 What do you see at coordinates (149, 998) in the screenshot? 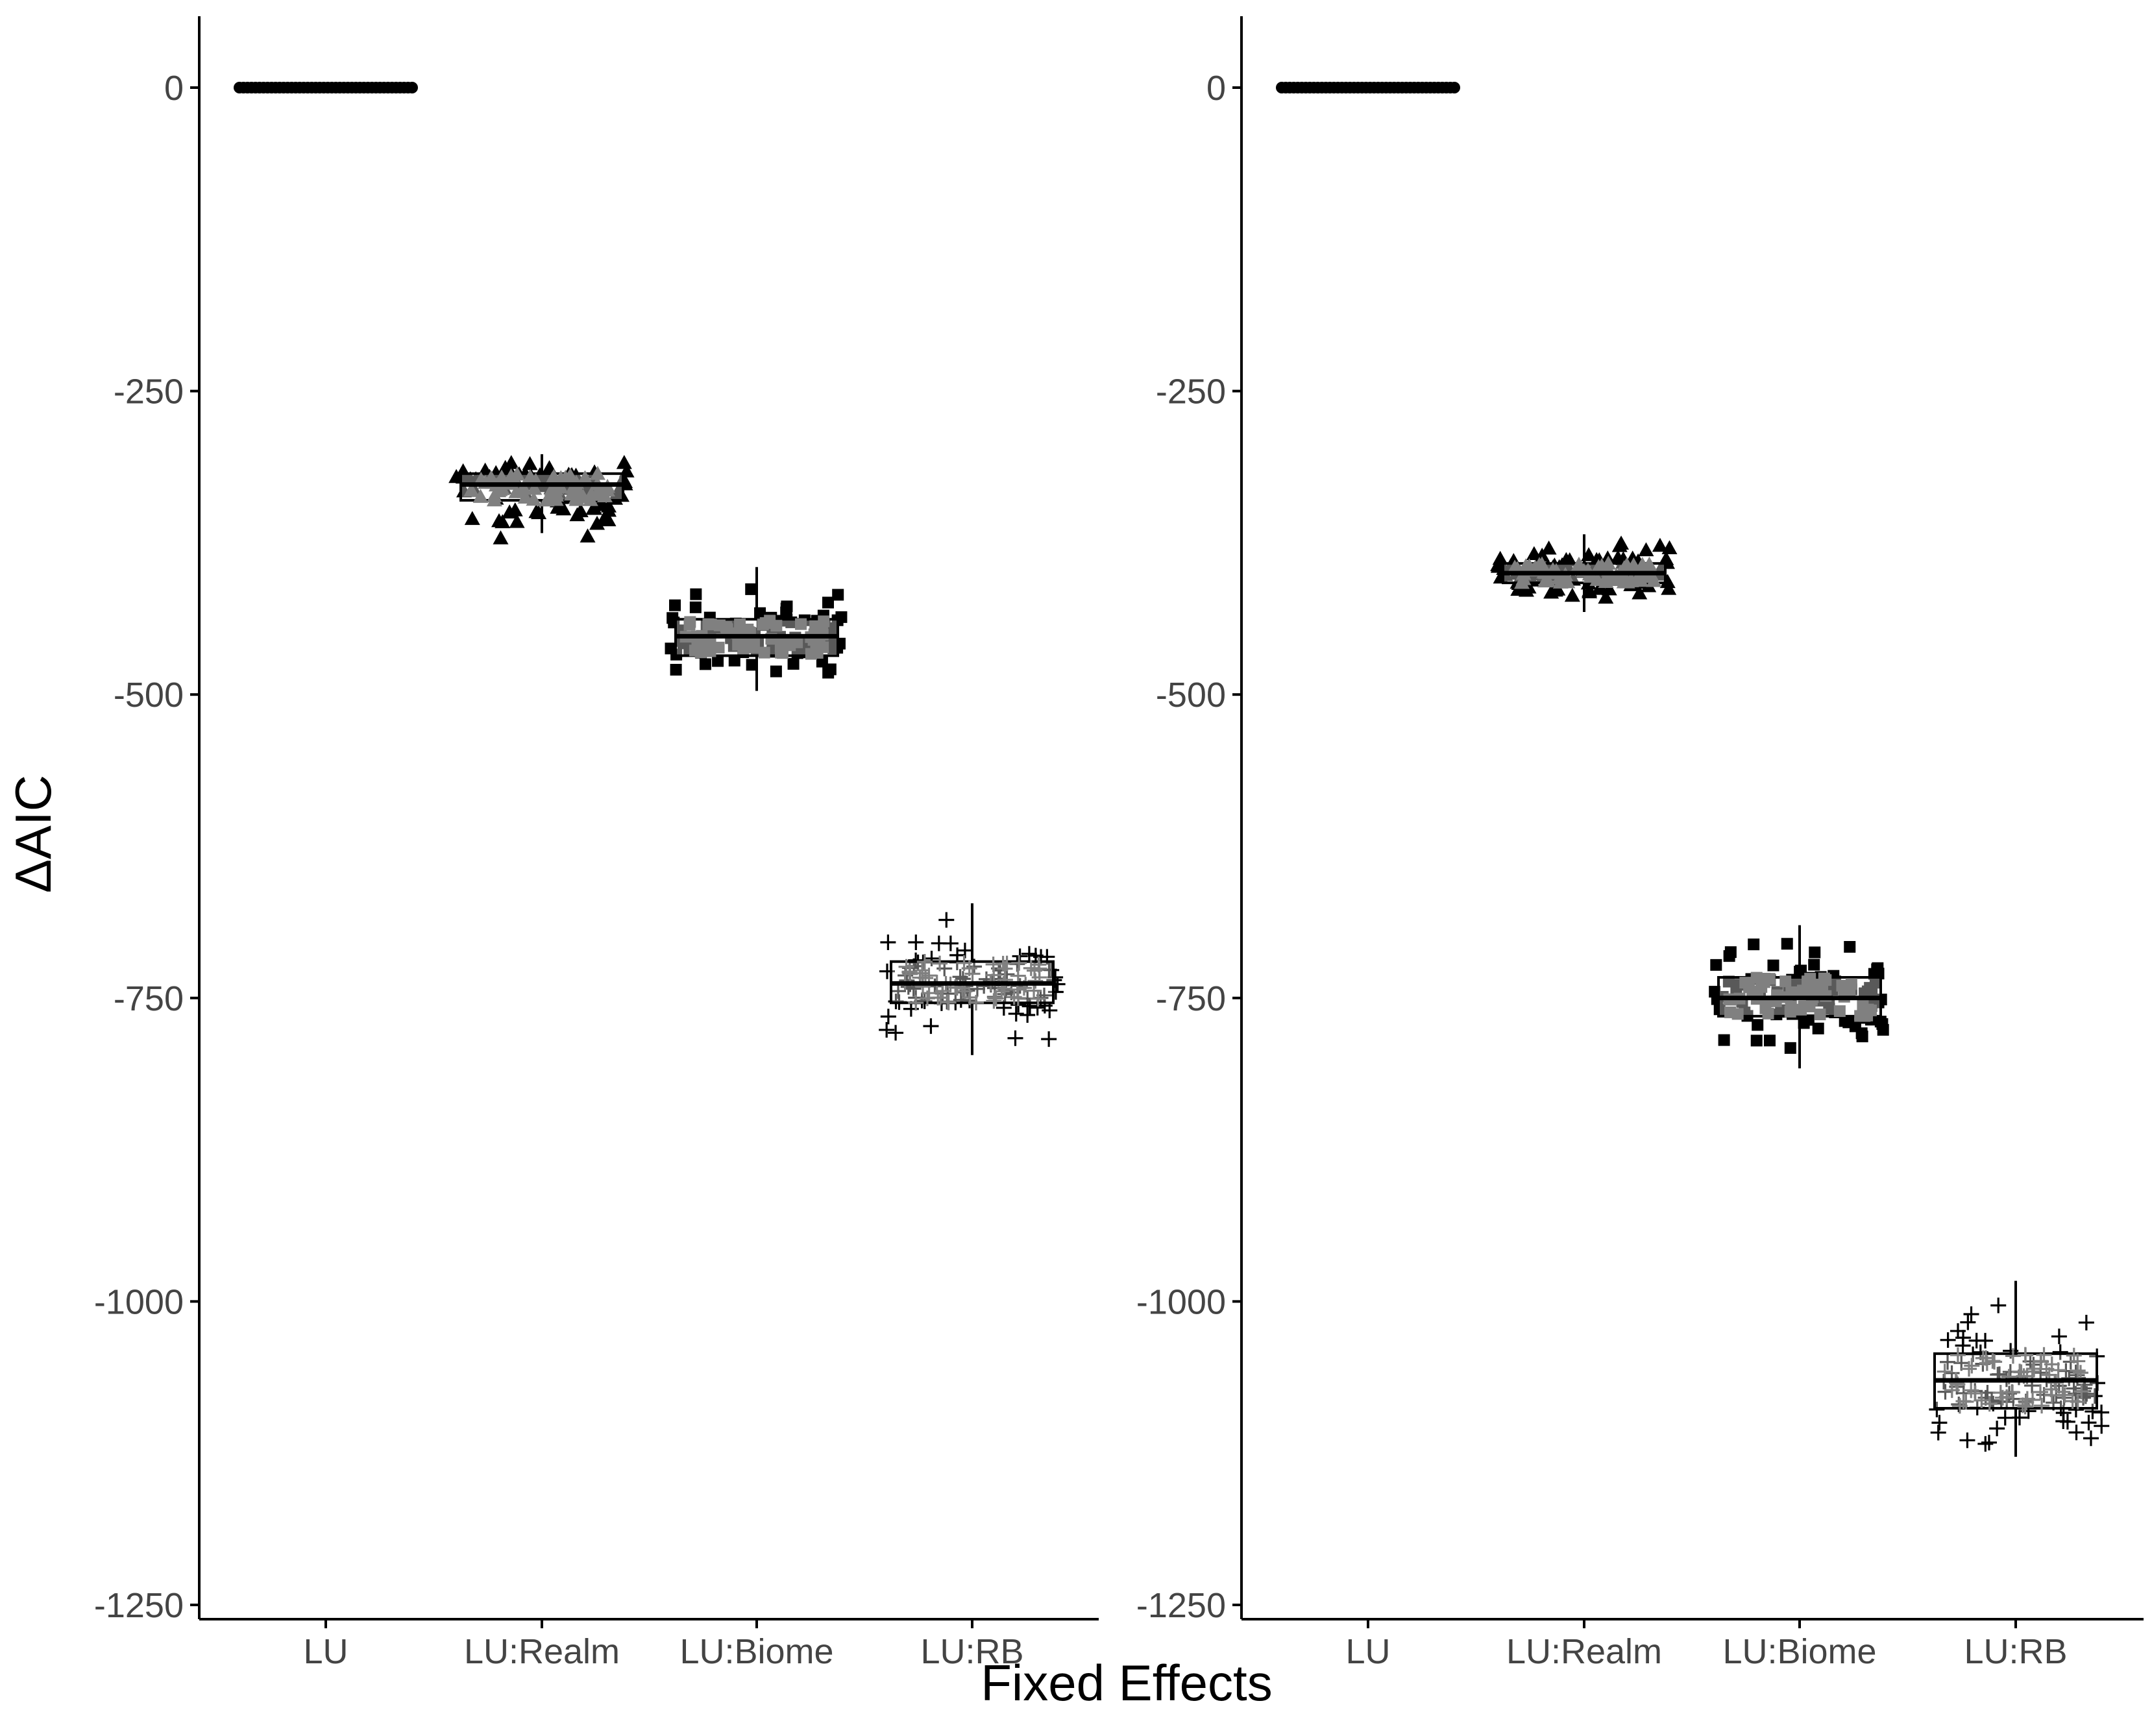
I see `y-tick-label: -750` at bounding box center [149, 998].